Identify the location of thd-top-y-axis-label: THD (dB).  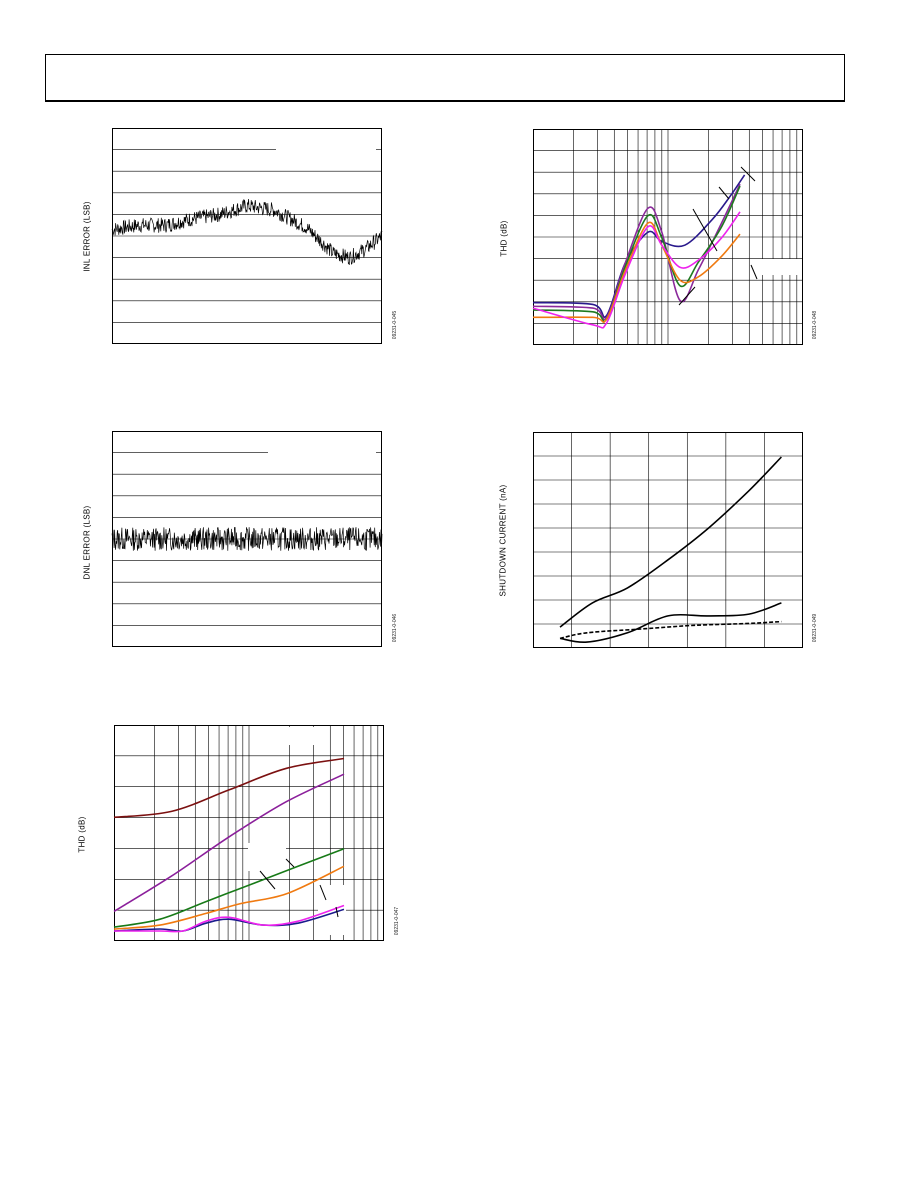
(504, 238).